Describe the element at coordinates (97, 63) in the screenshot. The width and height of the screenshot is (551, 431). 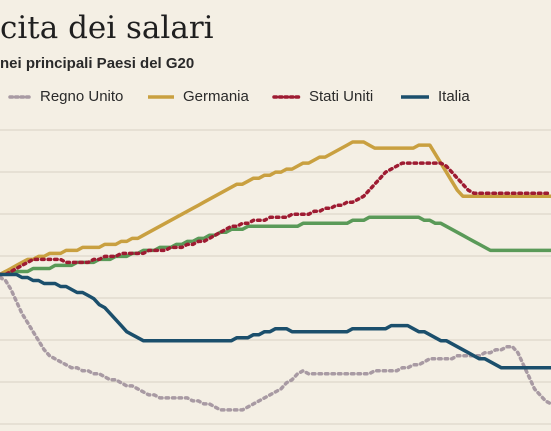
I see `chart-subtitle: nei principali Paesi del G20` at that location.